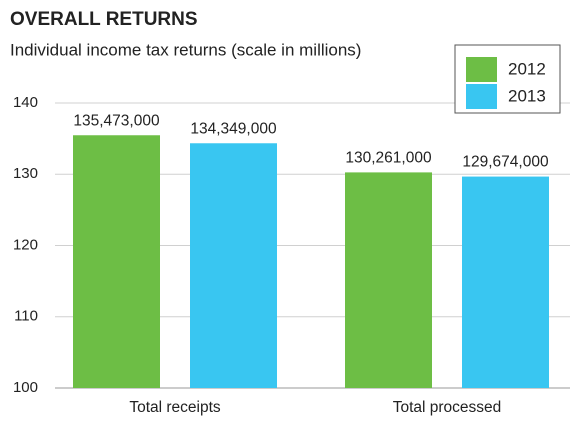  I want to click on value-label: 134,349,000, so click(233, 128).